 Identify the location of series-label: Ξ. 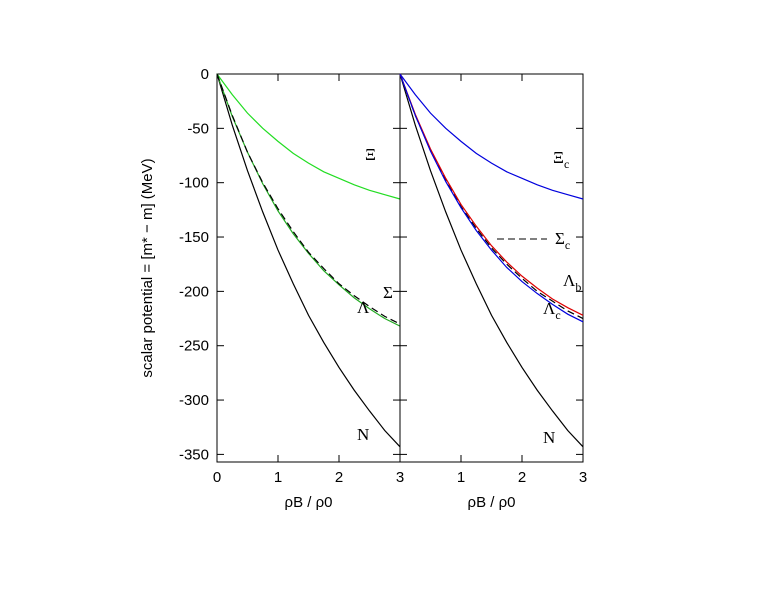
(370, 154).